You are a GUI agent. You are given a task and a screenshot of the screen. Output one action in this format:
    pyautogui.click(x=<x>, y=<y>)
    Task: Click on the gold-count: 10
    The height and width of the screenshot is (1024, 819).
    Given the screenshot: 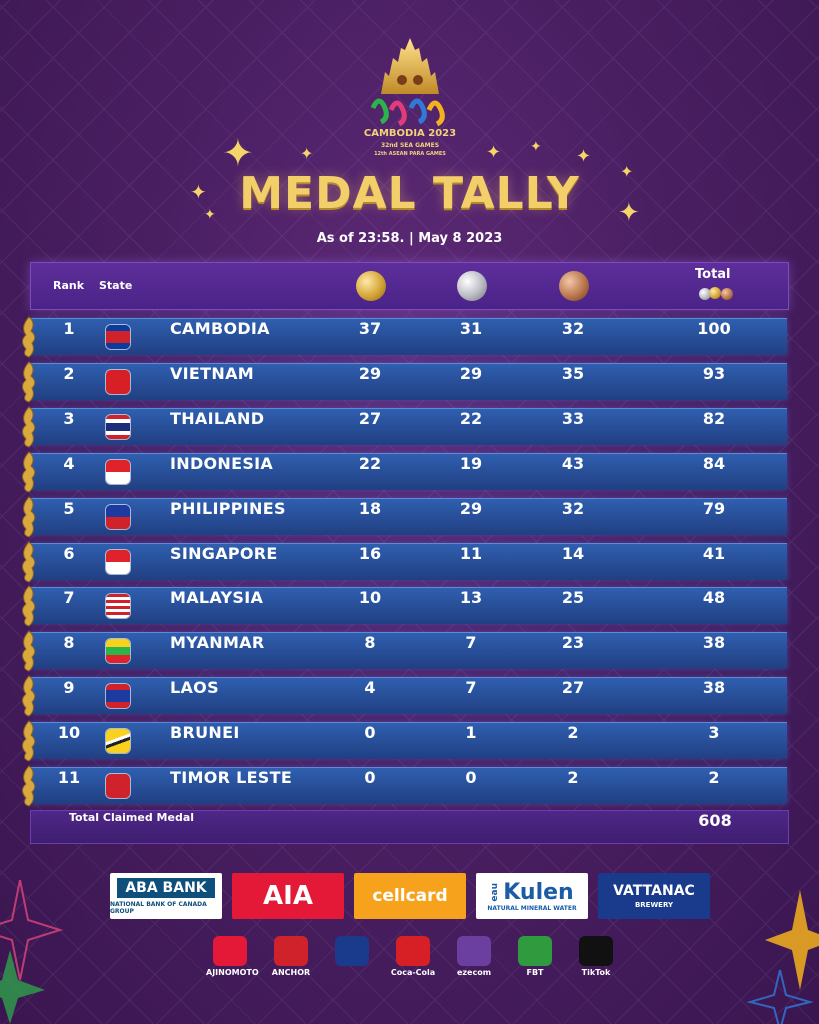 What is the action you would take?
    pyautogui.click(x=370, y=598)
    